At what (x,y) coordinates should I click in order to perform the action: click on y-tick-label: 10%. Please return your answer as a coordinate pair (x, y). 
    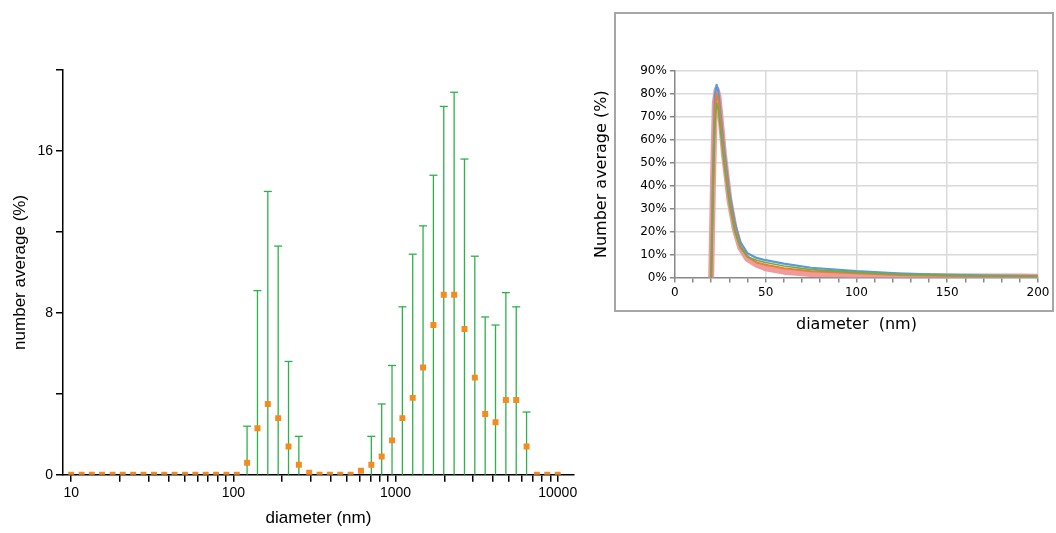
    Looking at the image, I should click on (653, 253).